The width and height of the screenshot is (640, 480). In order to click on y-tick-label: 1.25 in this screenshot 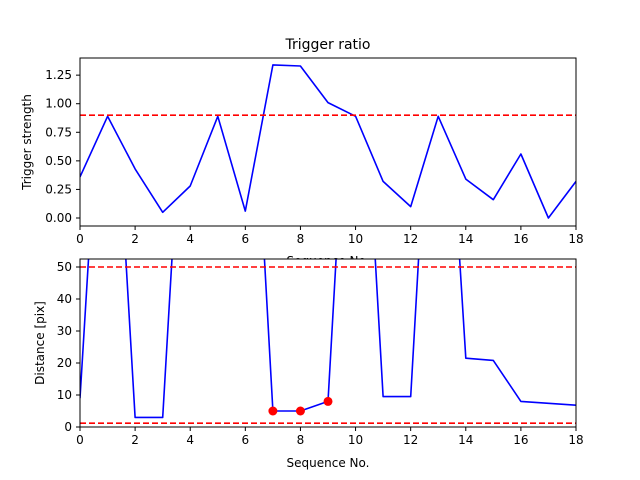, I will do `click(58, 75)`.